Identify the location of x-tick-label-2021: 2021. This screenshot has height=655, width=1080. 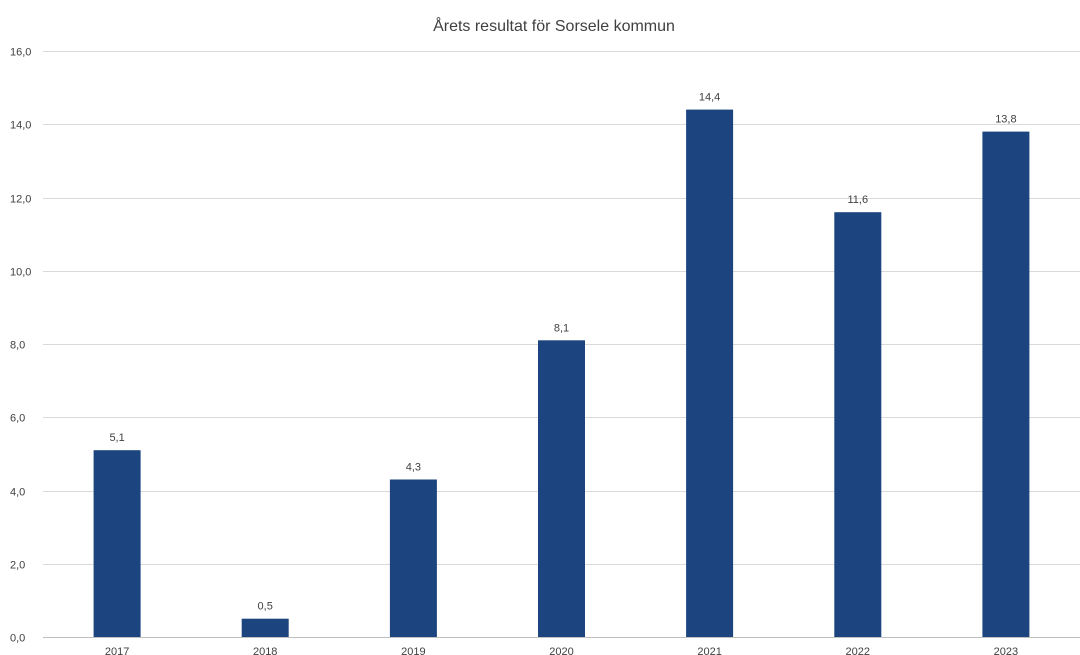
(709, 650).